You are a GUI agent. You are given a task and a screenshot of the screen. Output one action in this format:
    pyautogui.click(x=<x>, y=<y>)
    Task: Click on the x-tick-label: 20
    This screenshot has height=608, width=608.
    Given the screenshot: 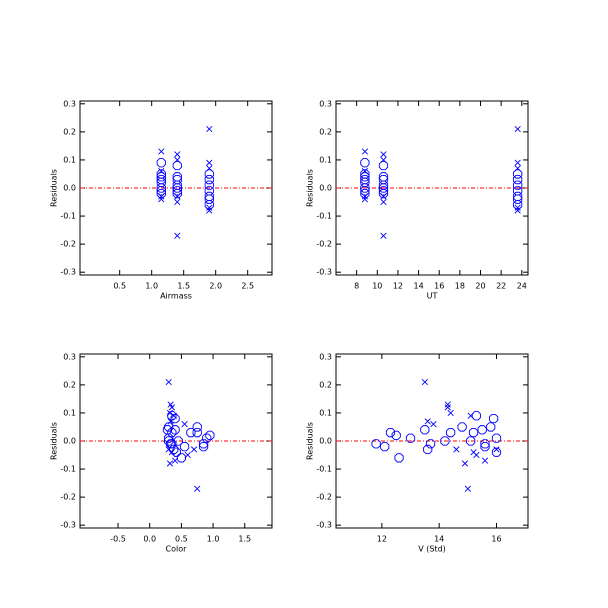 What is the action you would take?
    pyautogui.click(x=480, y=286)
    